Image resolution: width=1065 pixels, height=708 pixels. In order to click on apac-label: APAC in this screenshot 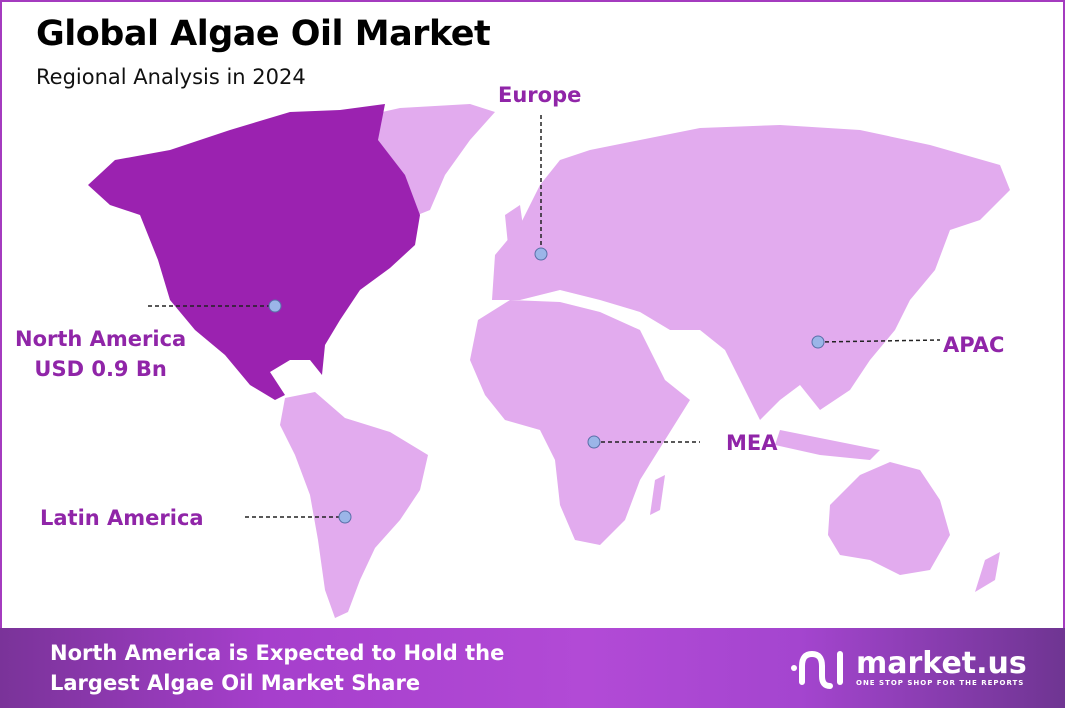, I will do `click(974, 345)`.